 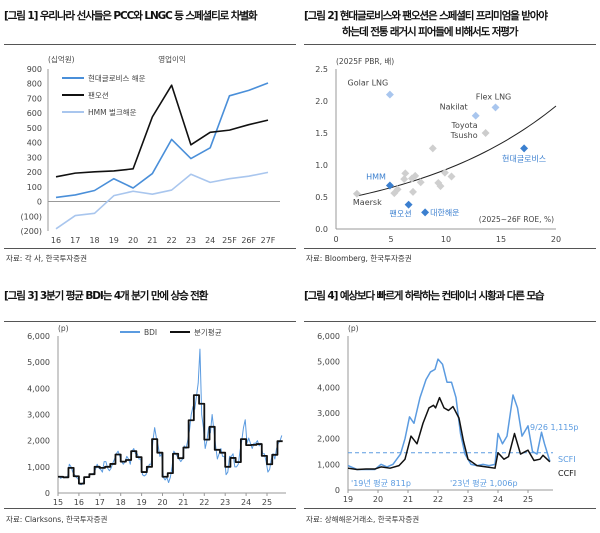 I want to click on figure-title-line1: [그림 2] 현대글로비스와 팬오션은 스페셜티 프리미엄을 받아야, so click(x=426, y=16).